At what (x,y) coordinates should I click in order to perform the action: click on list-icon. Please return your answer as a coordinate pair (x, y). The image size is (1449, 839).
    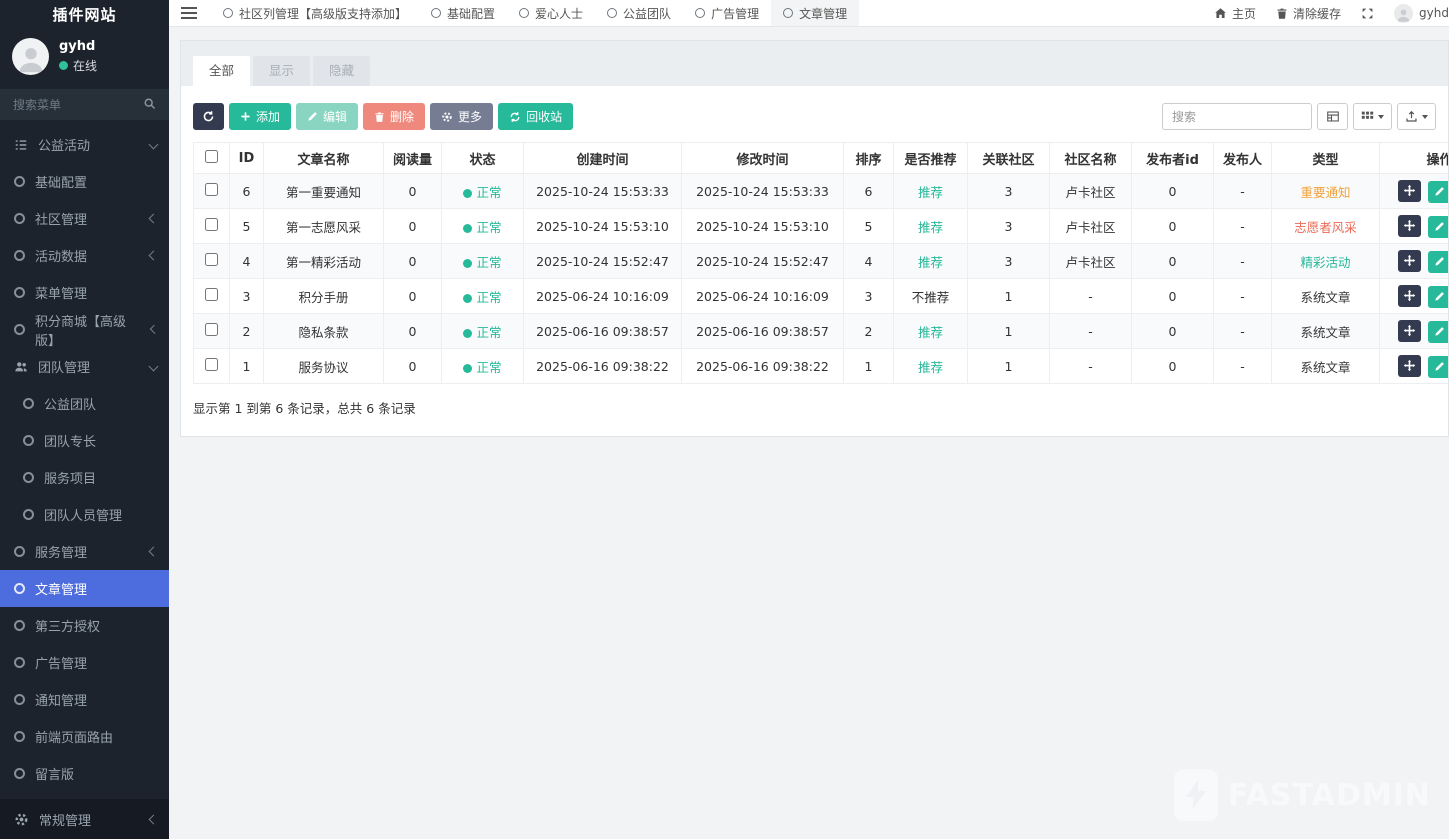
    Looking at the image, I should click on (21, 144).